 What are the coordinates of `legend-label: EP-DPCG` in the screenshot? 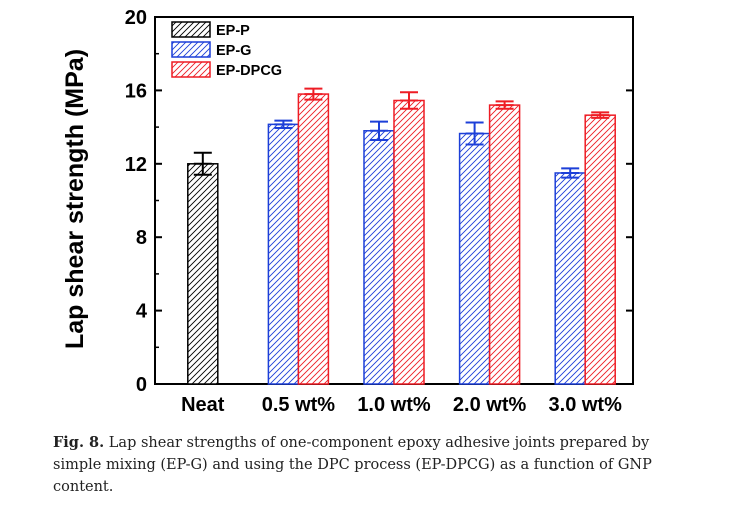 It's located at (249, 71).